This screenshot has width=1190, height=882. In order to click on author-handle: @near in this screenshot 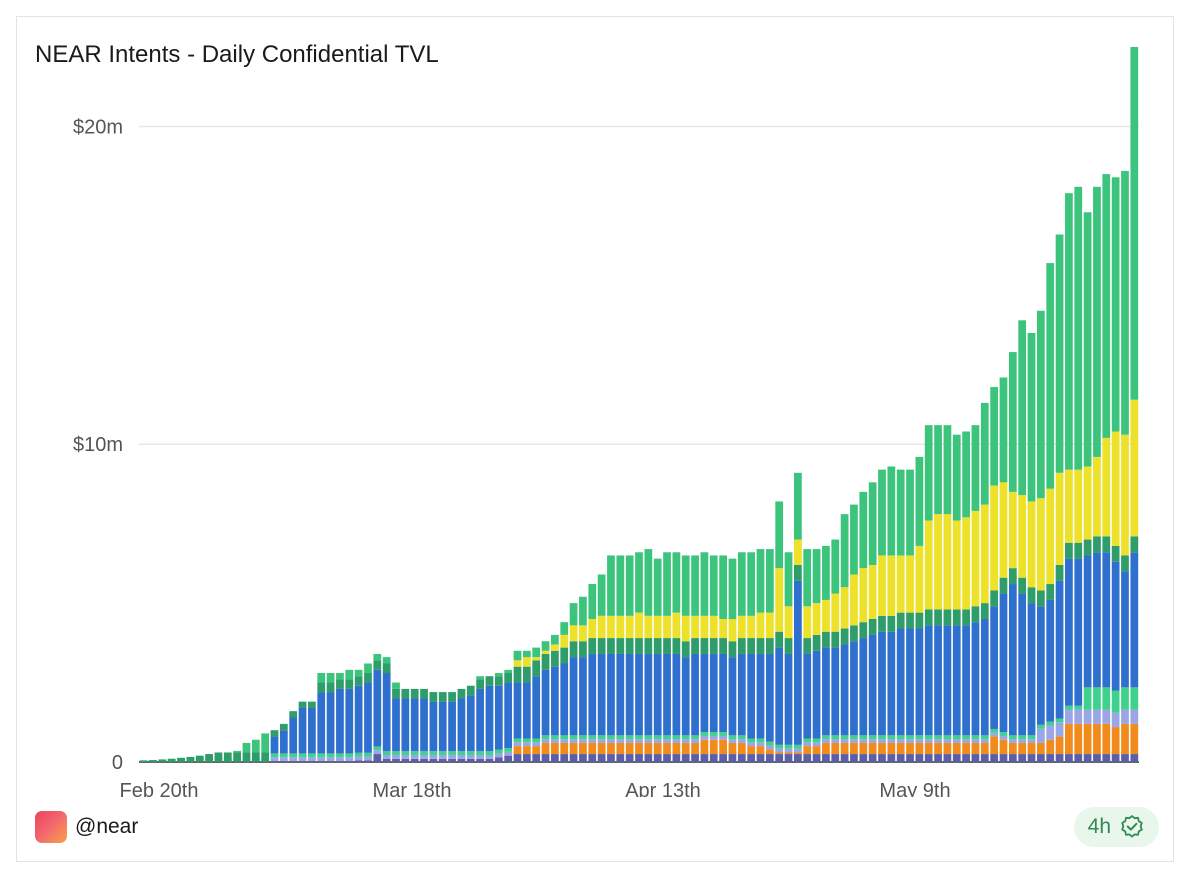, I will do `click(107, 826)`.